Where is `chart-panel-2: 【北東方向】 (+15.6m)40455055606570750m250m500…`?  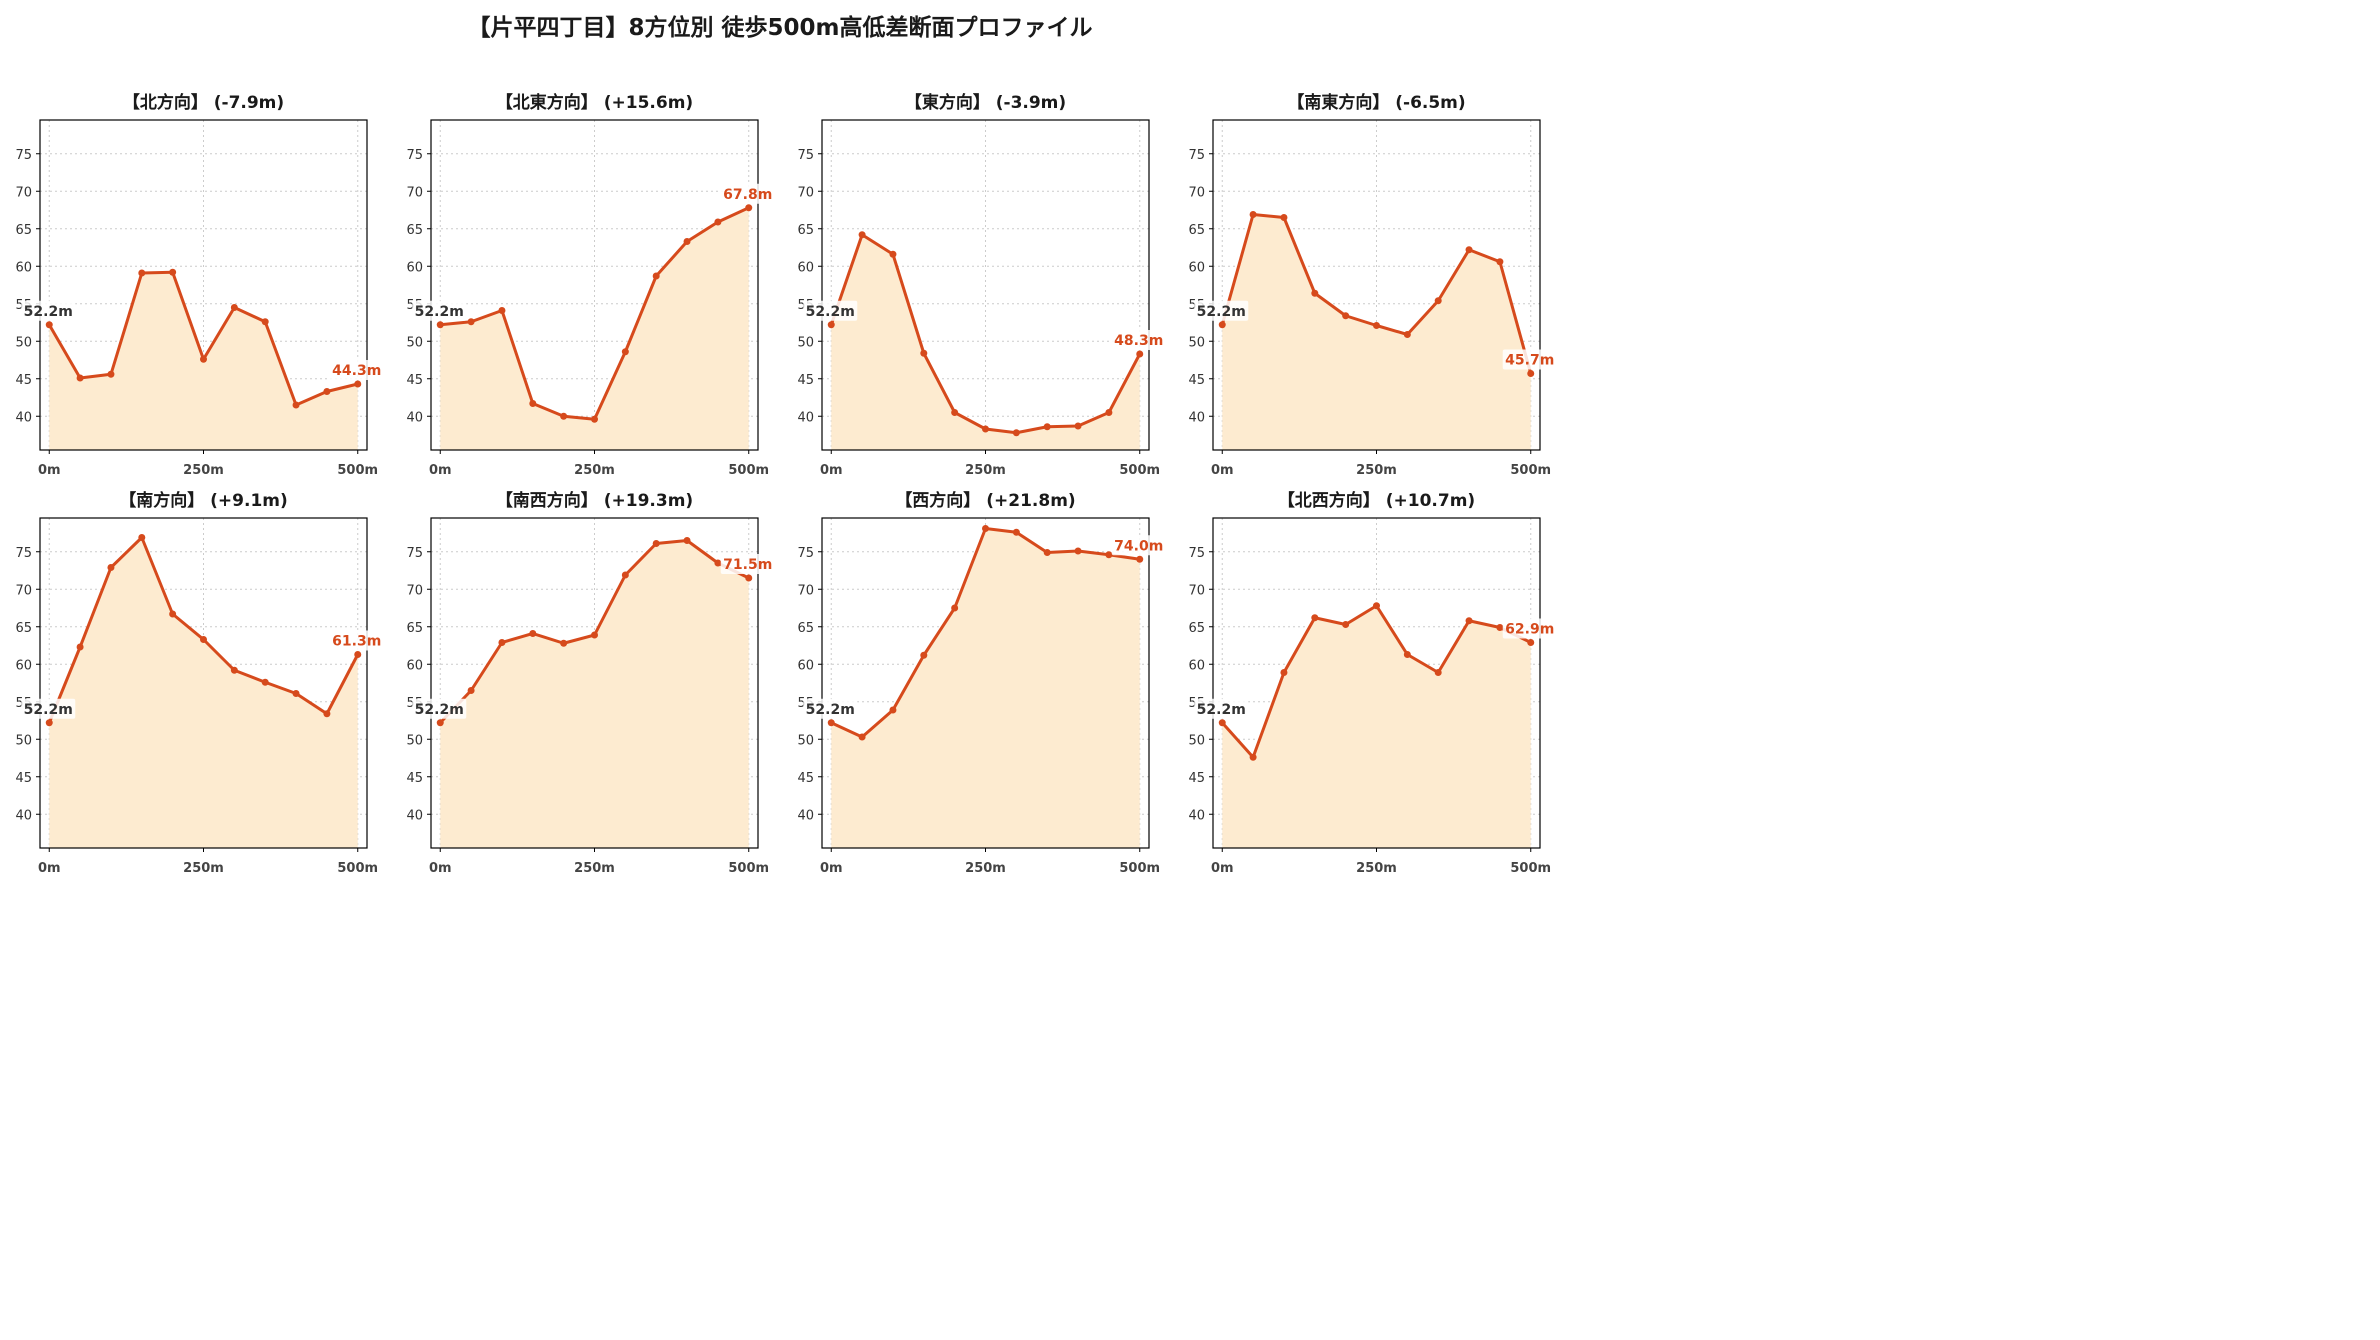
chart-panel-2: 【北東方向】 (+15.6m)40455055606570750m250m500… is located at coordinates (590, 285).